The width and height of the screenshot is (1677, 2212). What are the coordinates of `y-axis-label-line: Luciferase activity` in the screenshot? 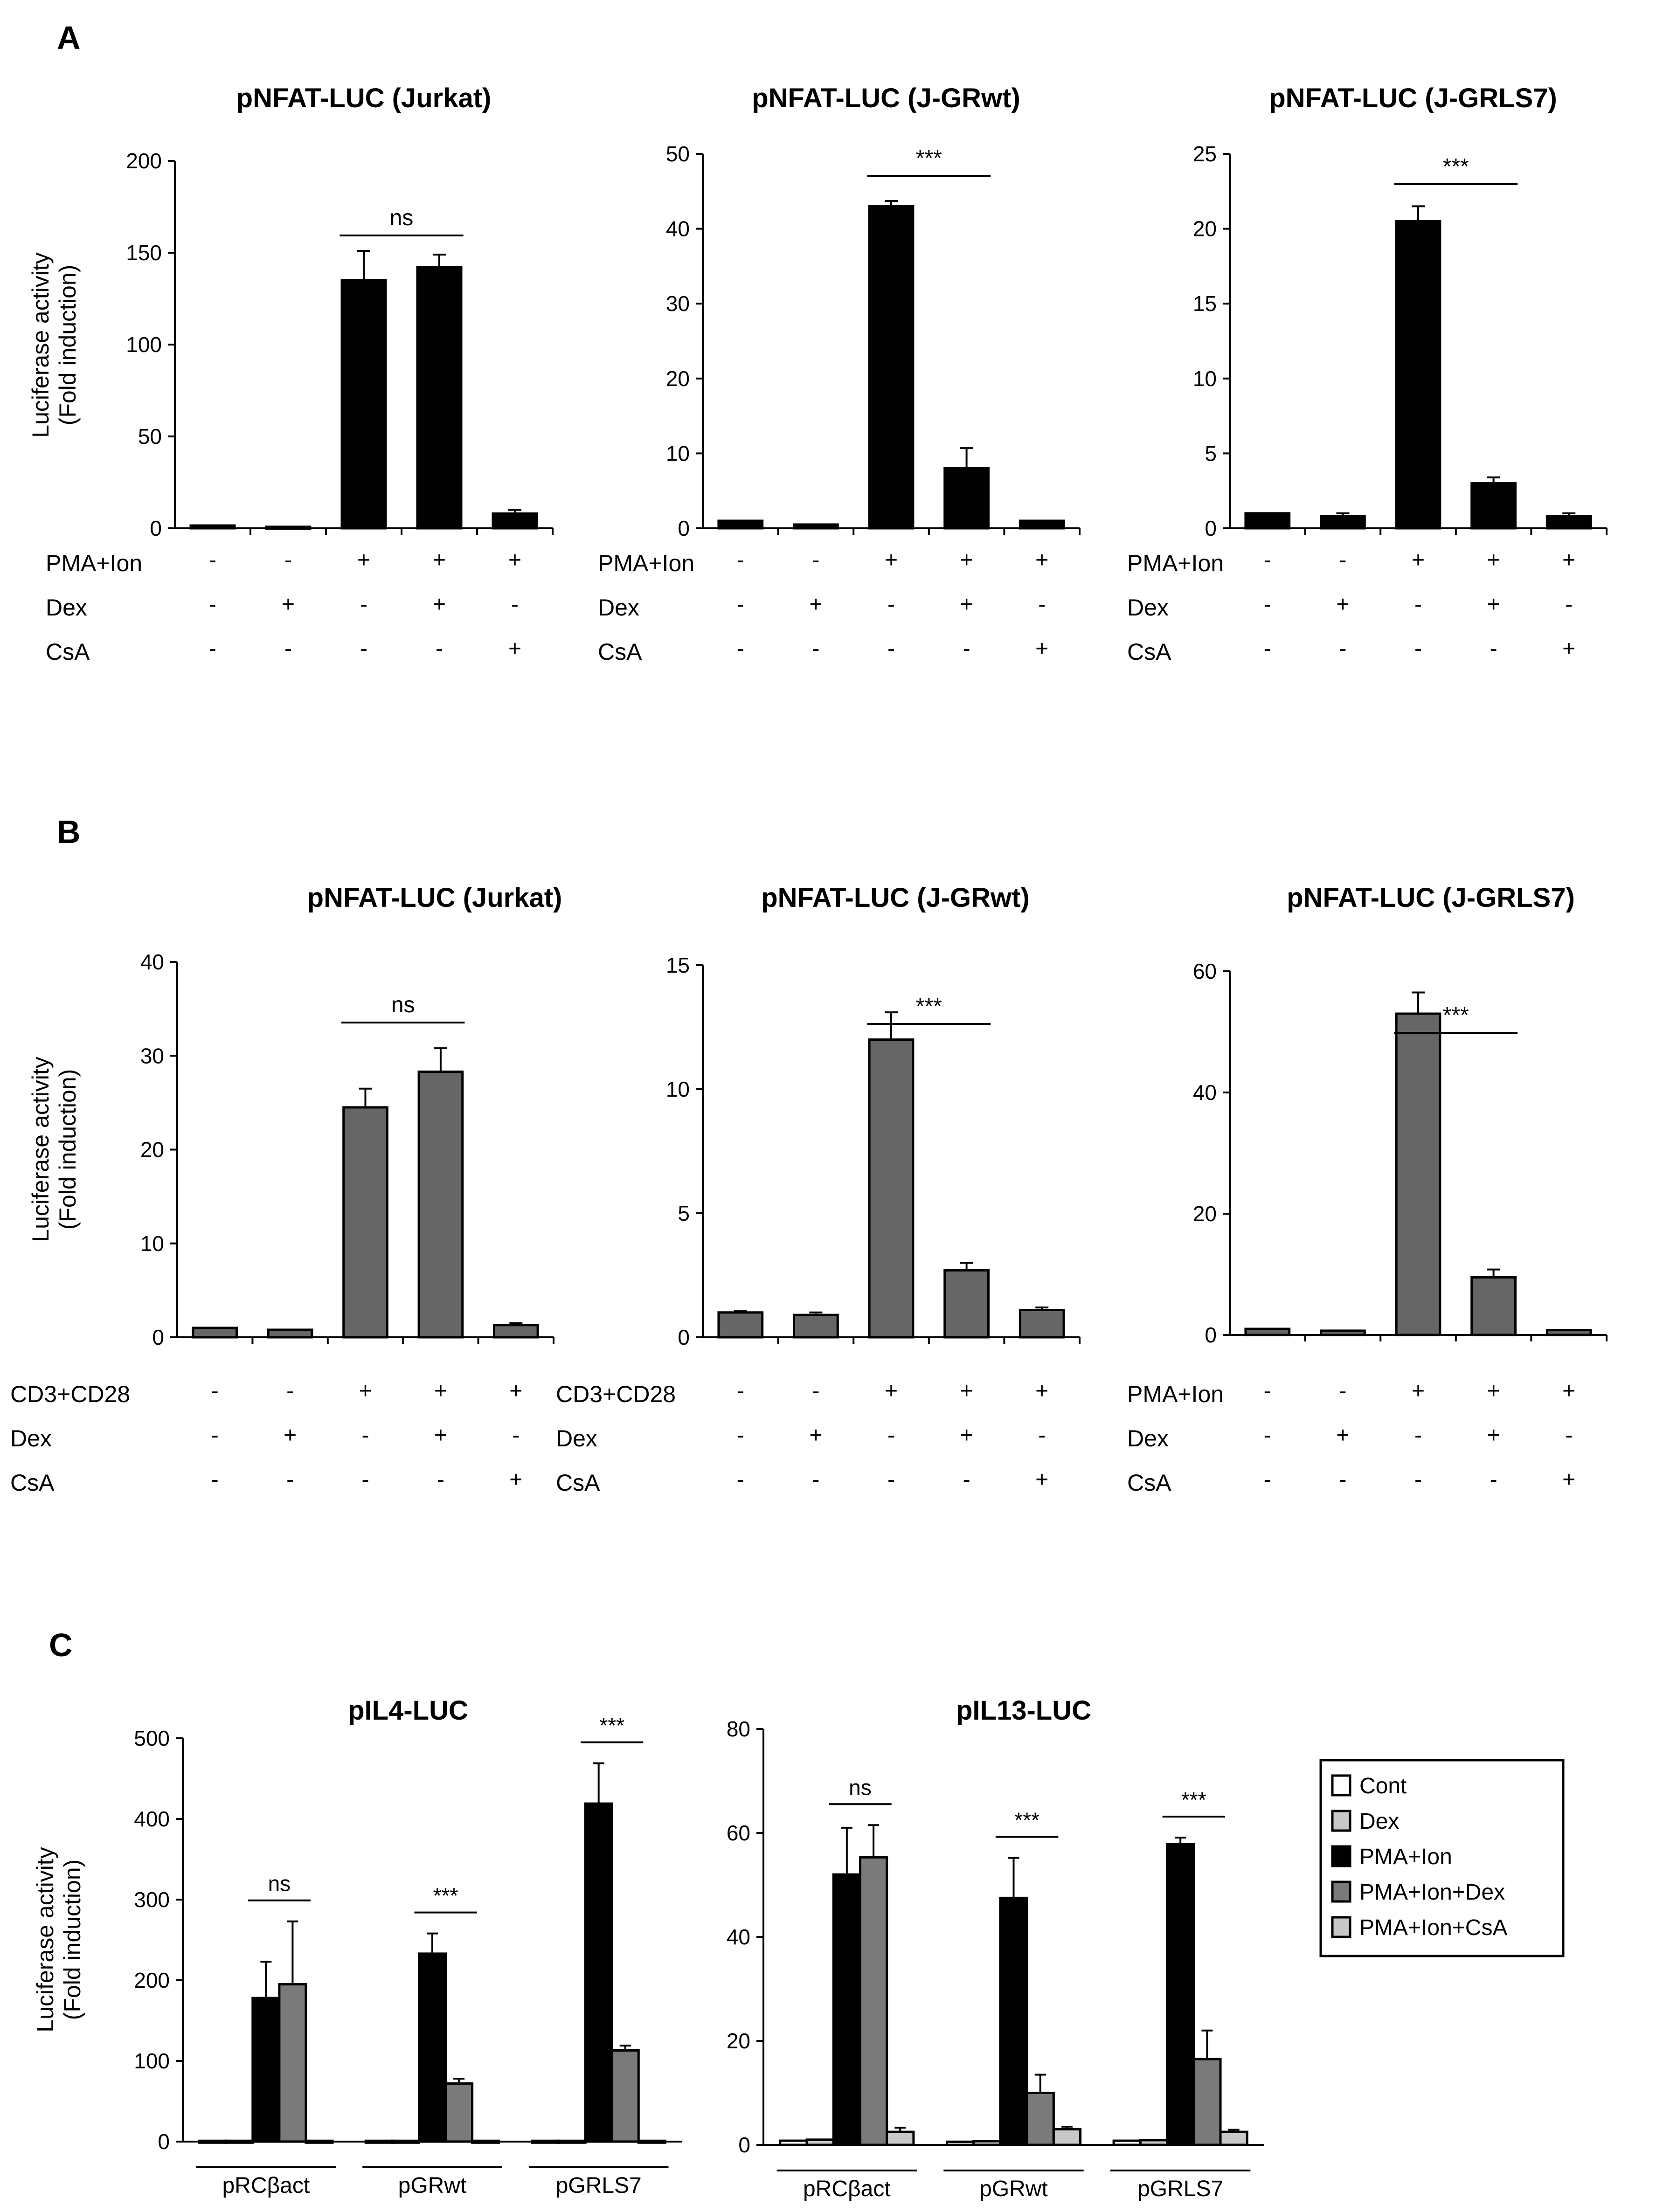 It's located at (41, 344).